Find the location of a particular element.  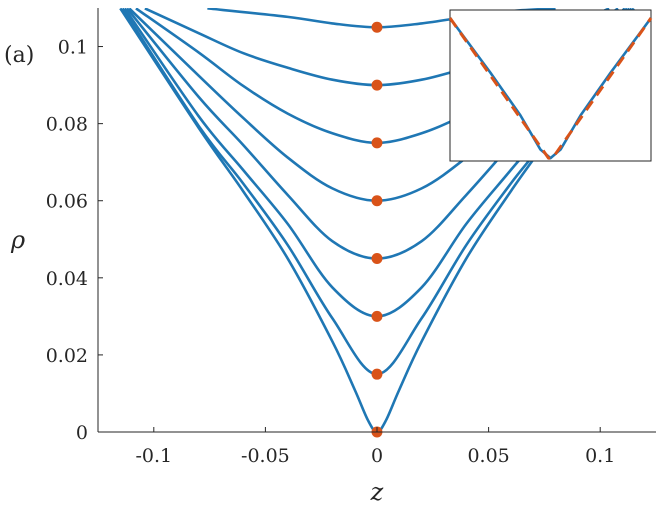

y-tick-label: 0.04 is located at coordinates (67, 279).